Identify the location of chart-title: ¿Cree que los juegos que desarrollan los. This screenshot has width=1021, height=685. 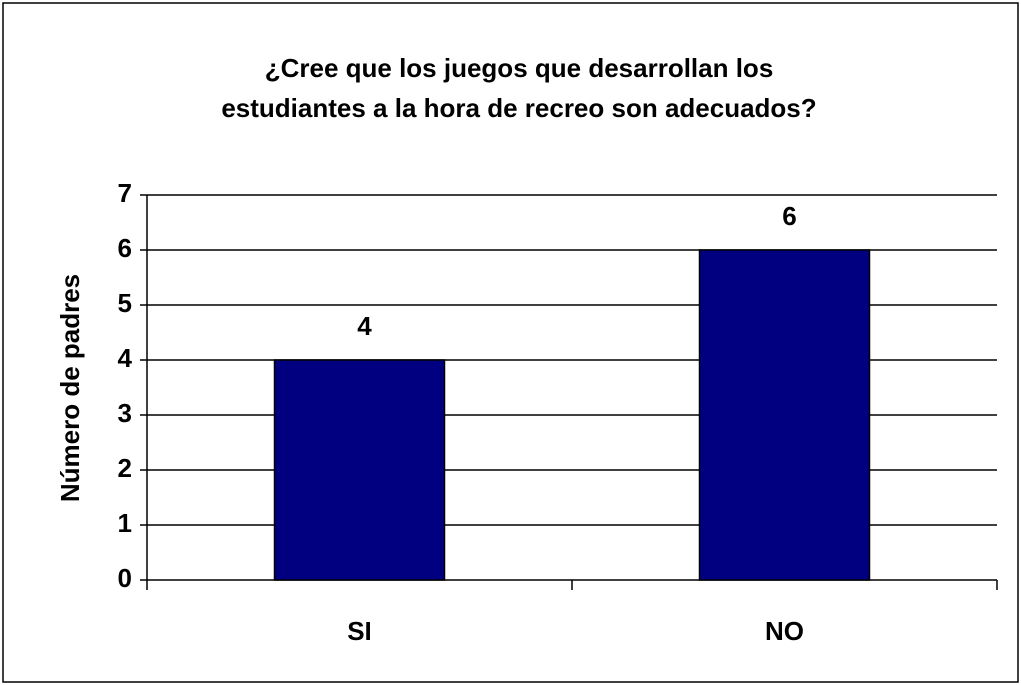
(519, 68).